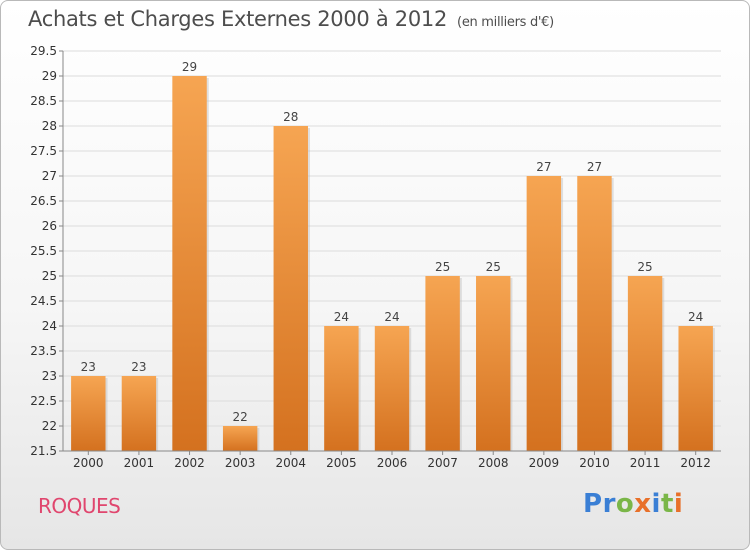  Describe the element at coordinates (43, 51) in the screenshot. I see `y-tick-label: 29.5` at that location.